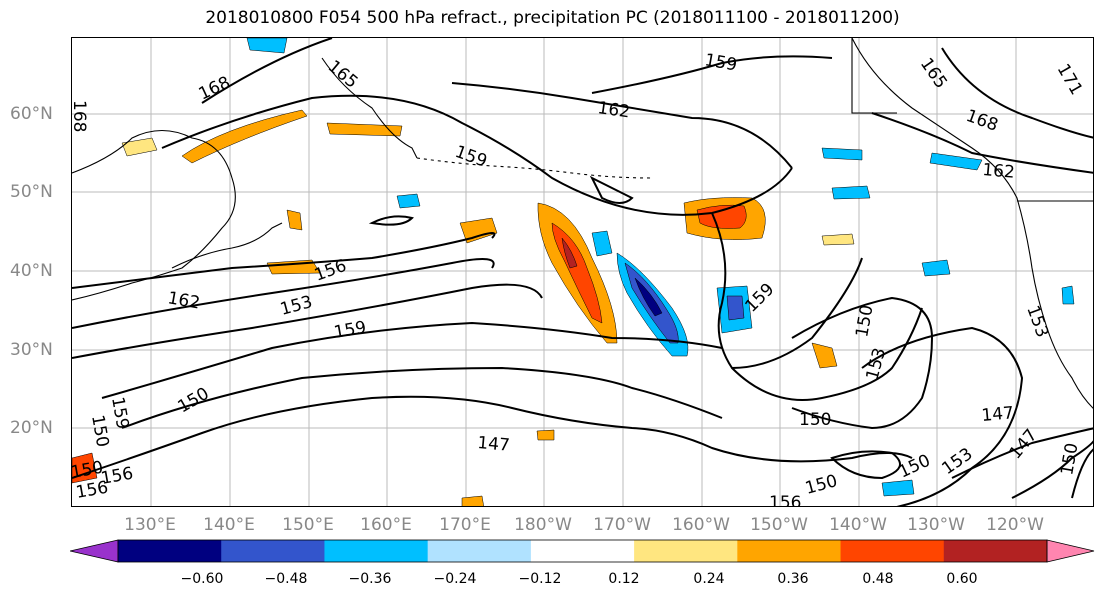 Image resolution: width=1105 pixels, height=601 pixels. I want to click on lon-label-170e: 170°E, so click(465, 525).